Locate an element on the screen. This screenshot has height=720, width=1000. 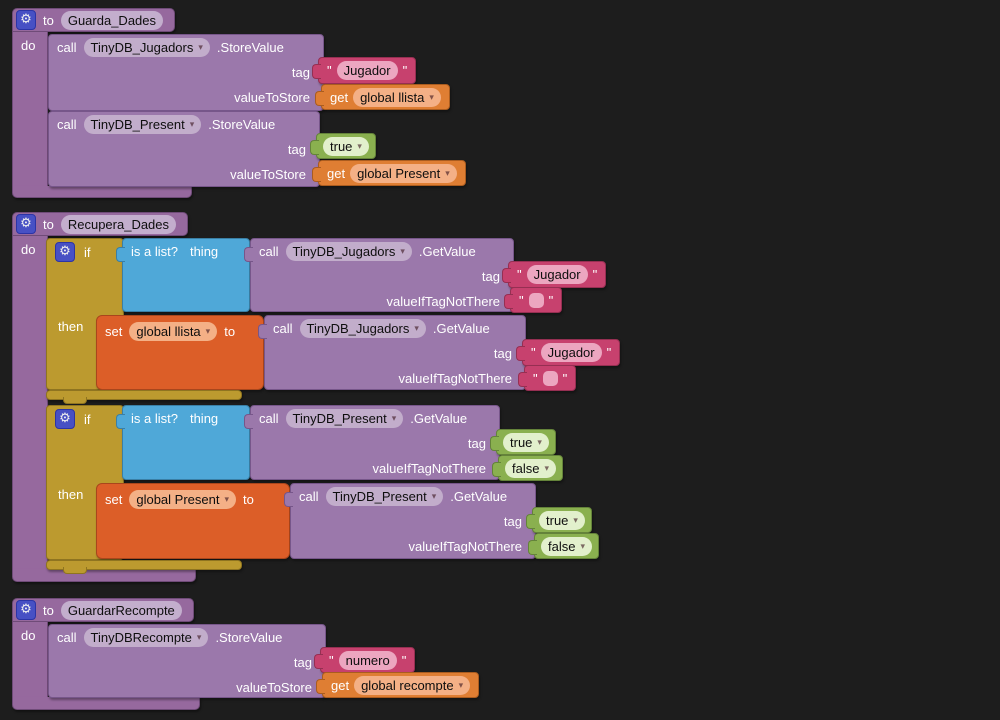
if-keyword: if is located at coordinates (87, 252).